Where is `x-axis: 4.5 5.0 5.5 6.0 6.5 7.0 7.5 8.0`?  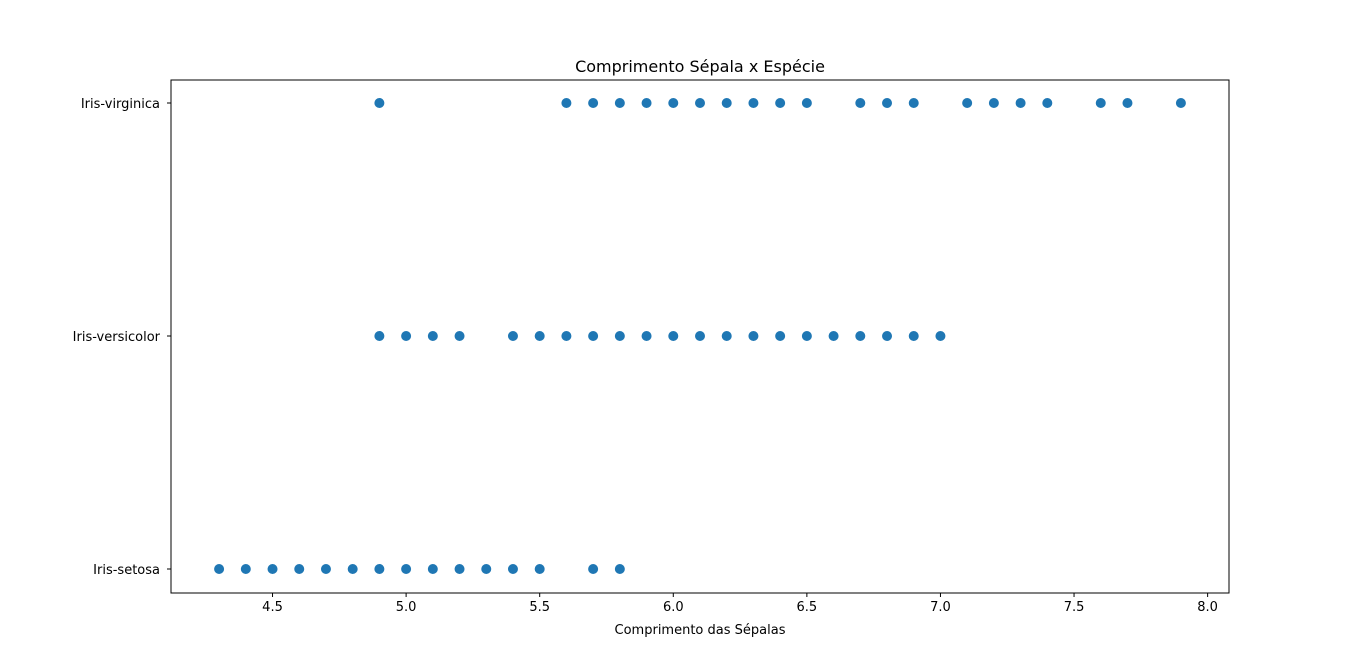
x-axis: 4.5 5.0 5.5 6.0 6.5 7.0 7.5 8.0 is located at coordinates (740, 604).